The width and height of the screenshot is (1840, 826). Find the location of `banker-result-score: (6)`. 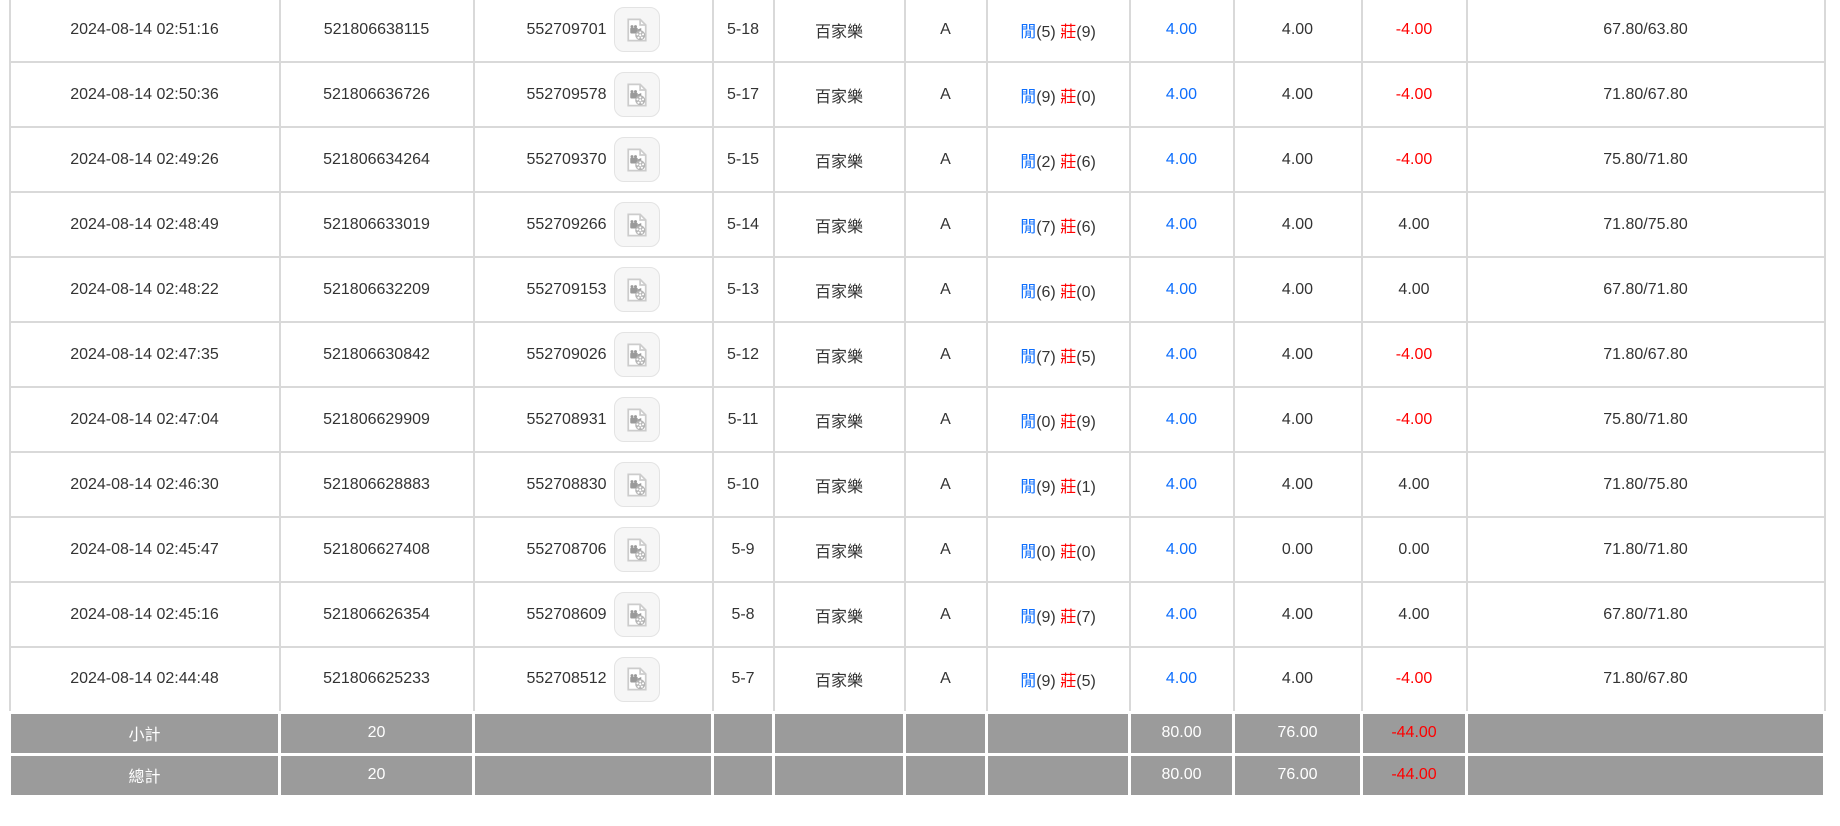

banker-result-score: (6) is located at coordinates (1086, 162).